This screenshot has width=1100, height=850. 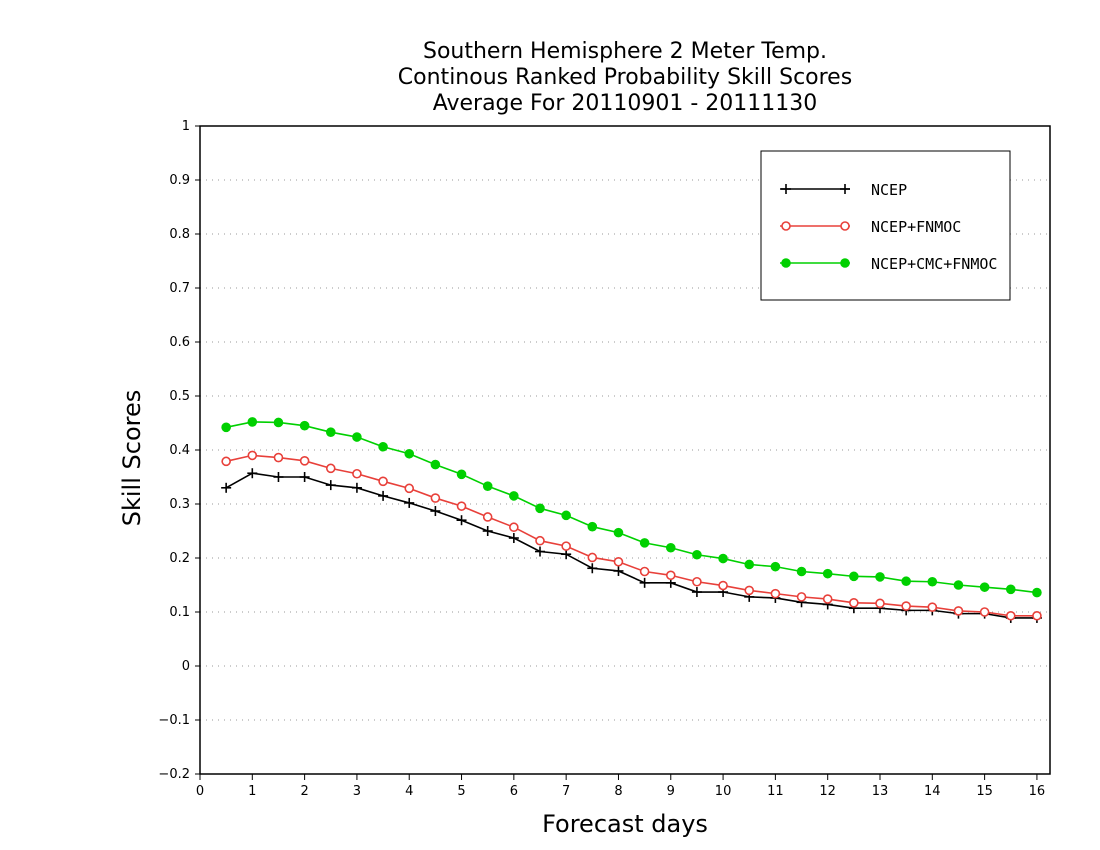 I want to click on x-tick-label: 13, so click(x=880, y=791).